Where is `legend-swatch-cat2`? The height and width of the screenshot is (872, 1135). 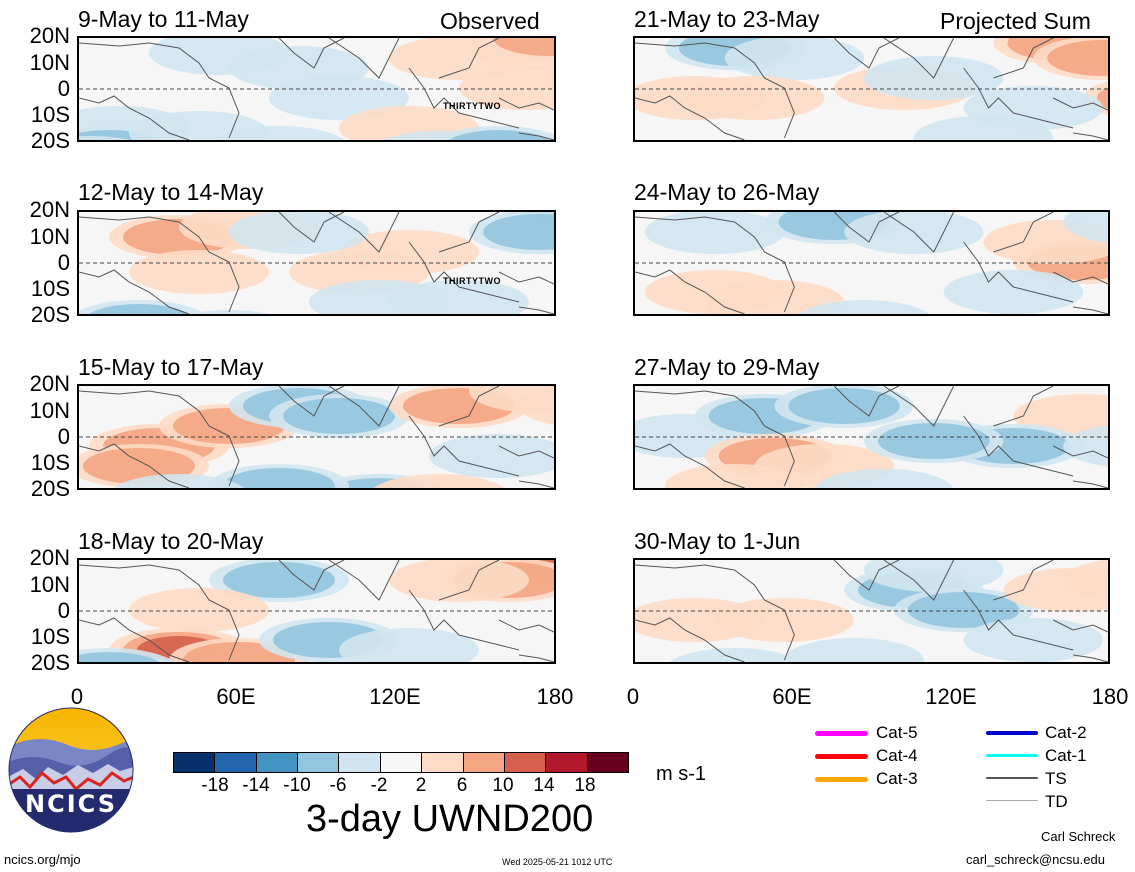
legend-swatch-cat2 is located at coordinates (1012, 733).